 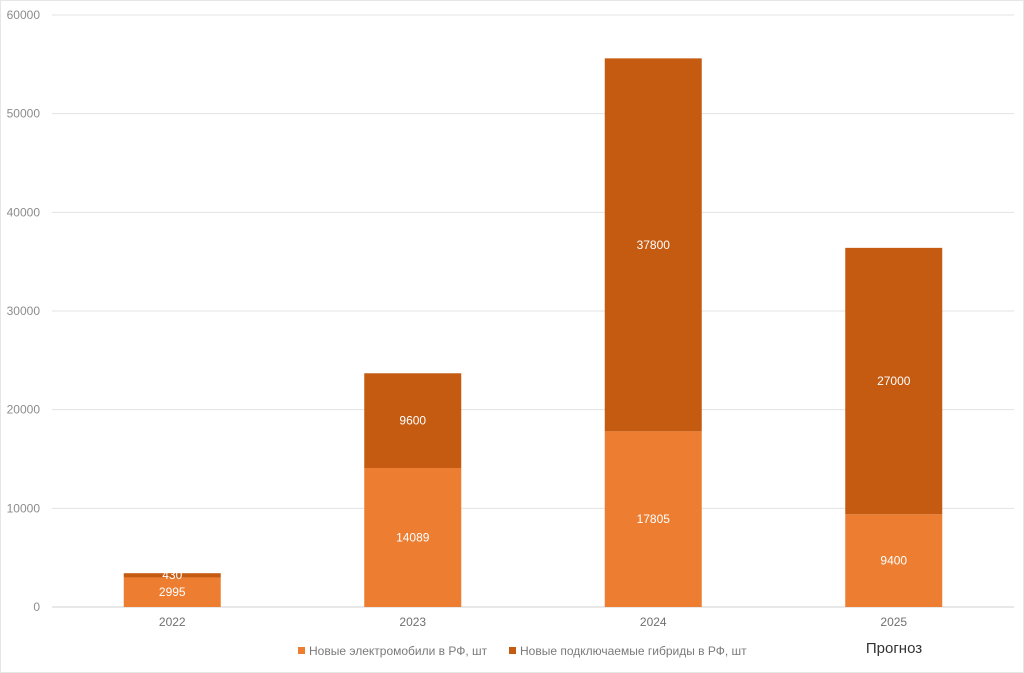 I want to click on data-label: 9400, so click(x=893, y=561).